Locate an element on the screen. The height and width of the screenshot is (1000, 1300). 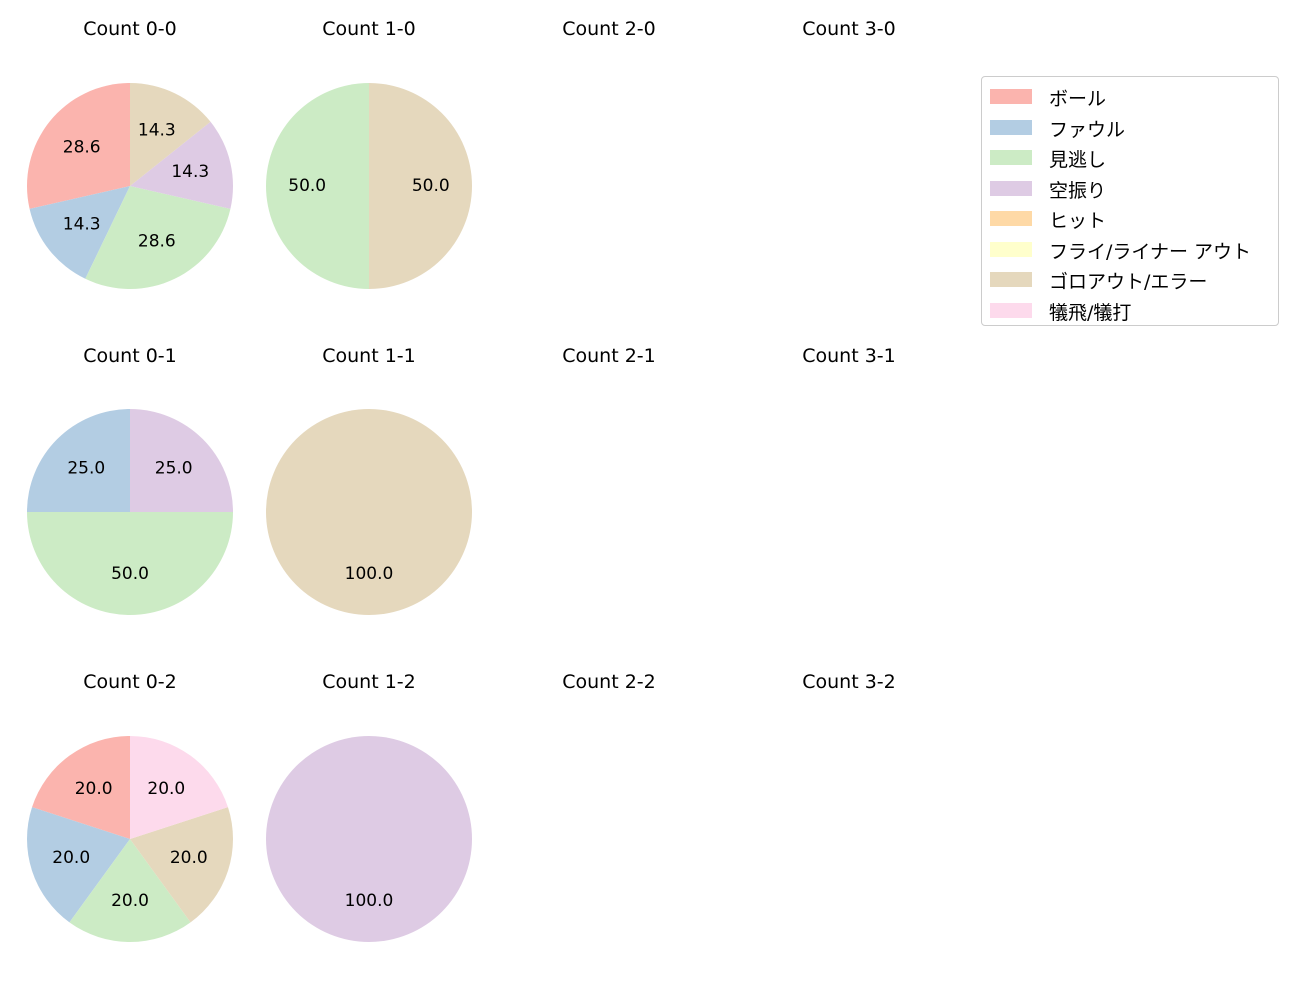
legend-swatch-ball is located at coordinates (1011, 96).